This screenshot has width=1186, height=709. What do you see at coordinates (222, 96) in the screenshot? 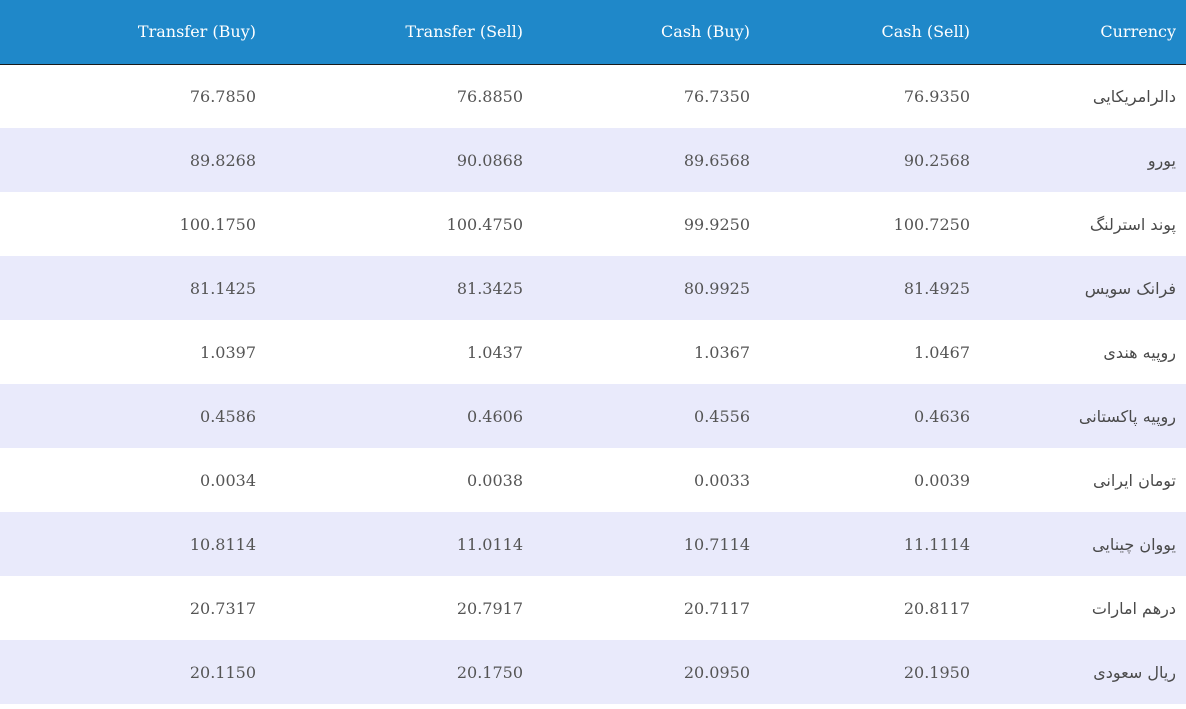
I see `cell-transfer-buy: 76.7850` at bounding box center [222, 96].